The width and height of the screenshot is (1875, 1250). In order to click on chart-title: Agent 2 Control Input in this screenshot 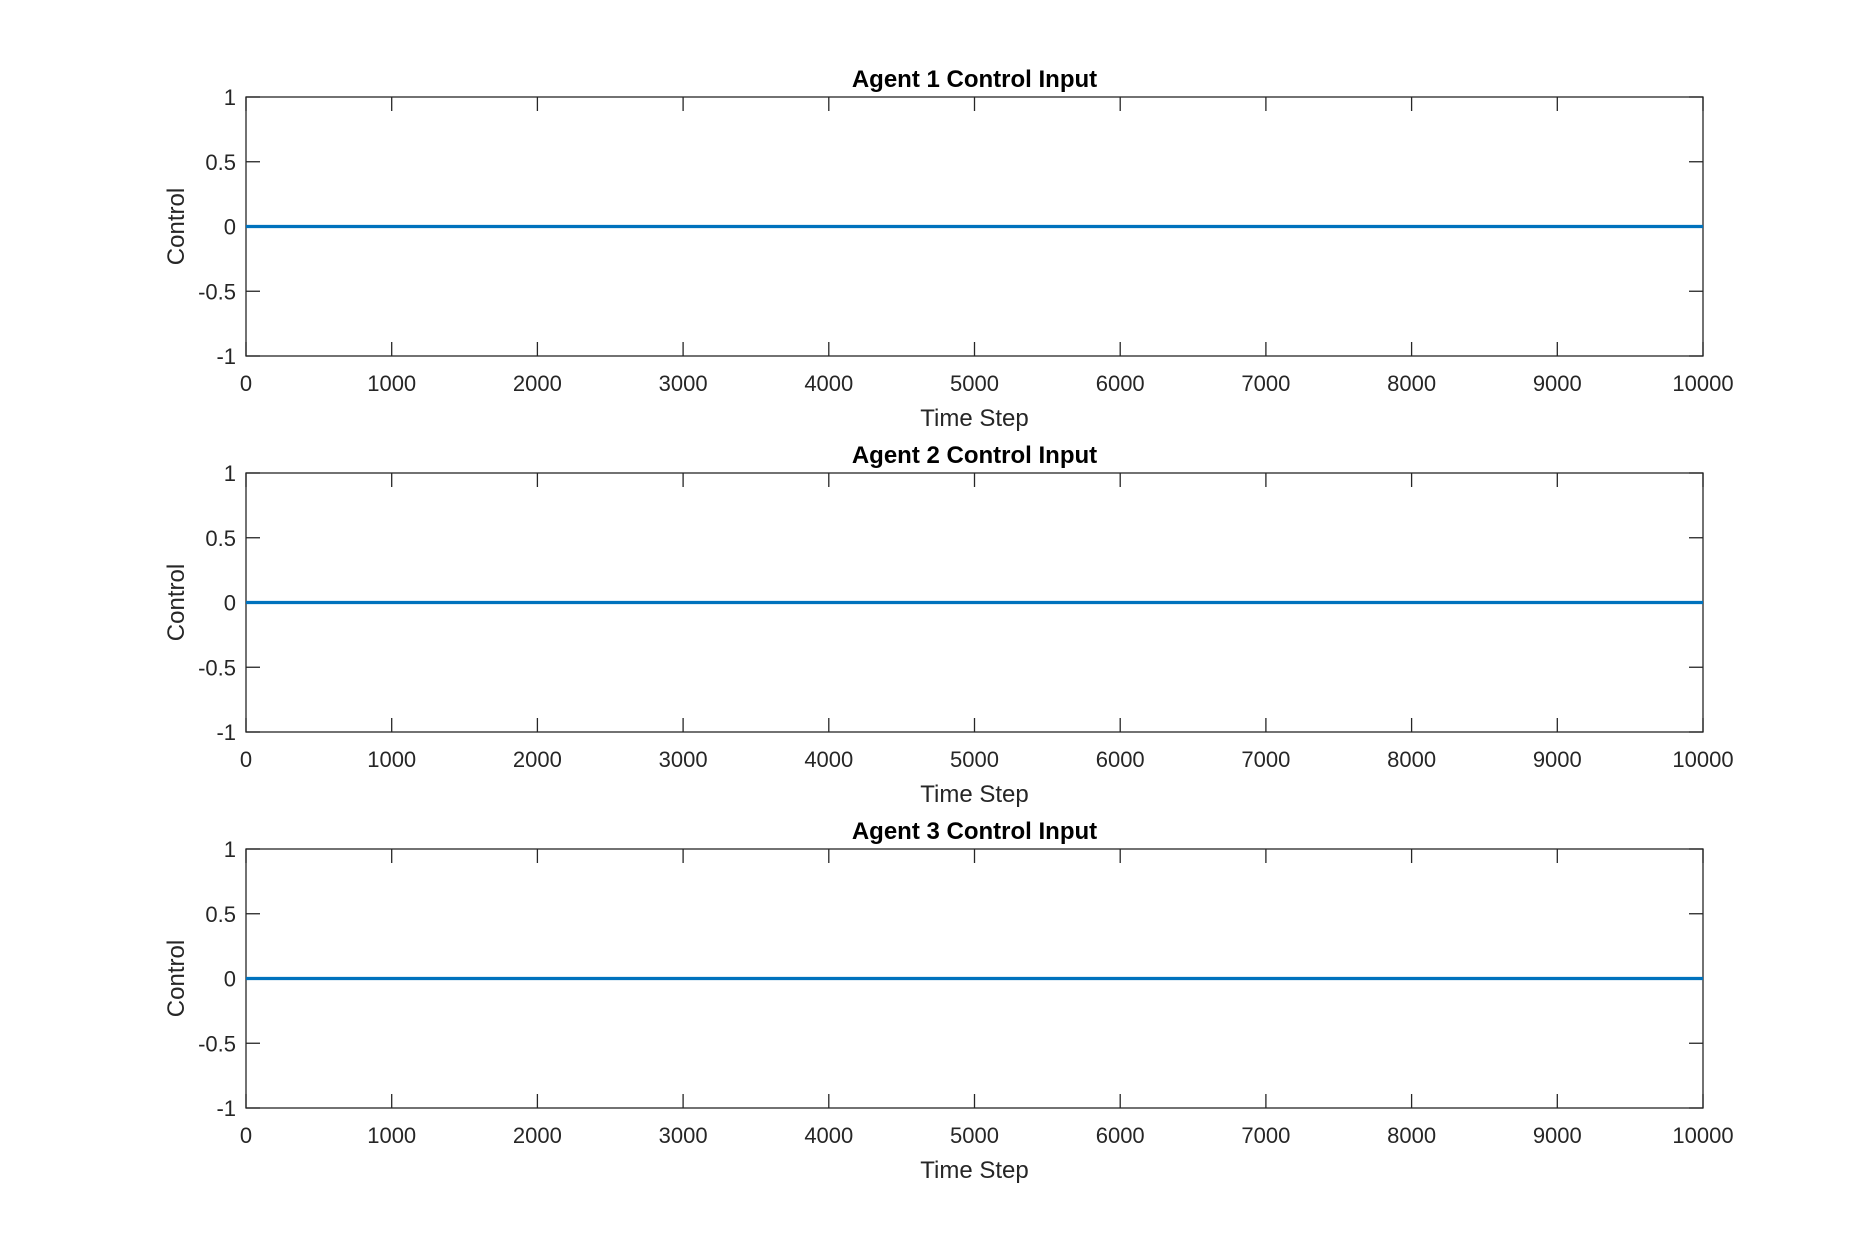, I will do `click(974, 455)`.